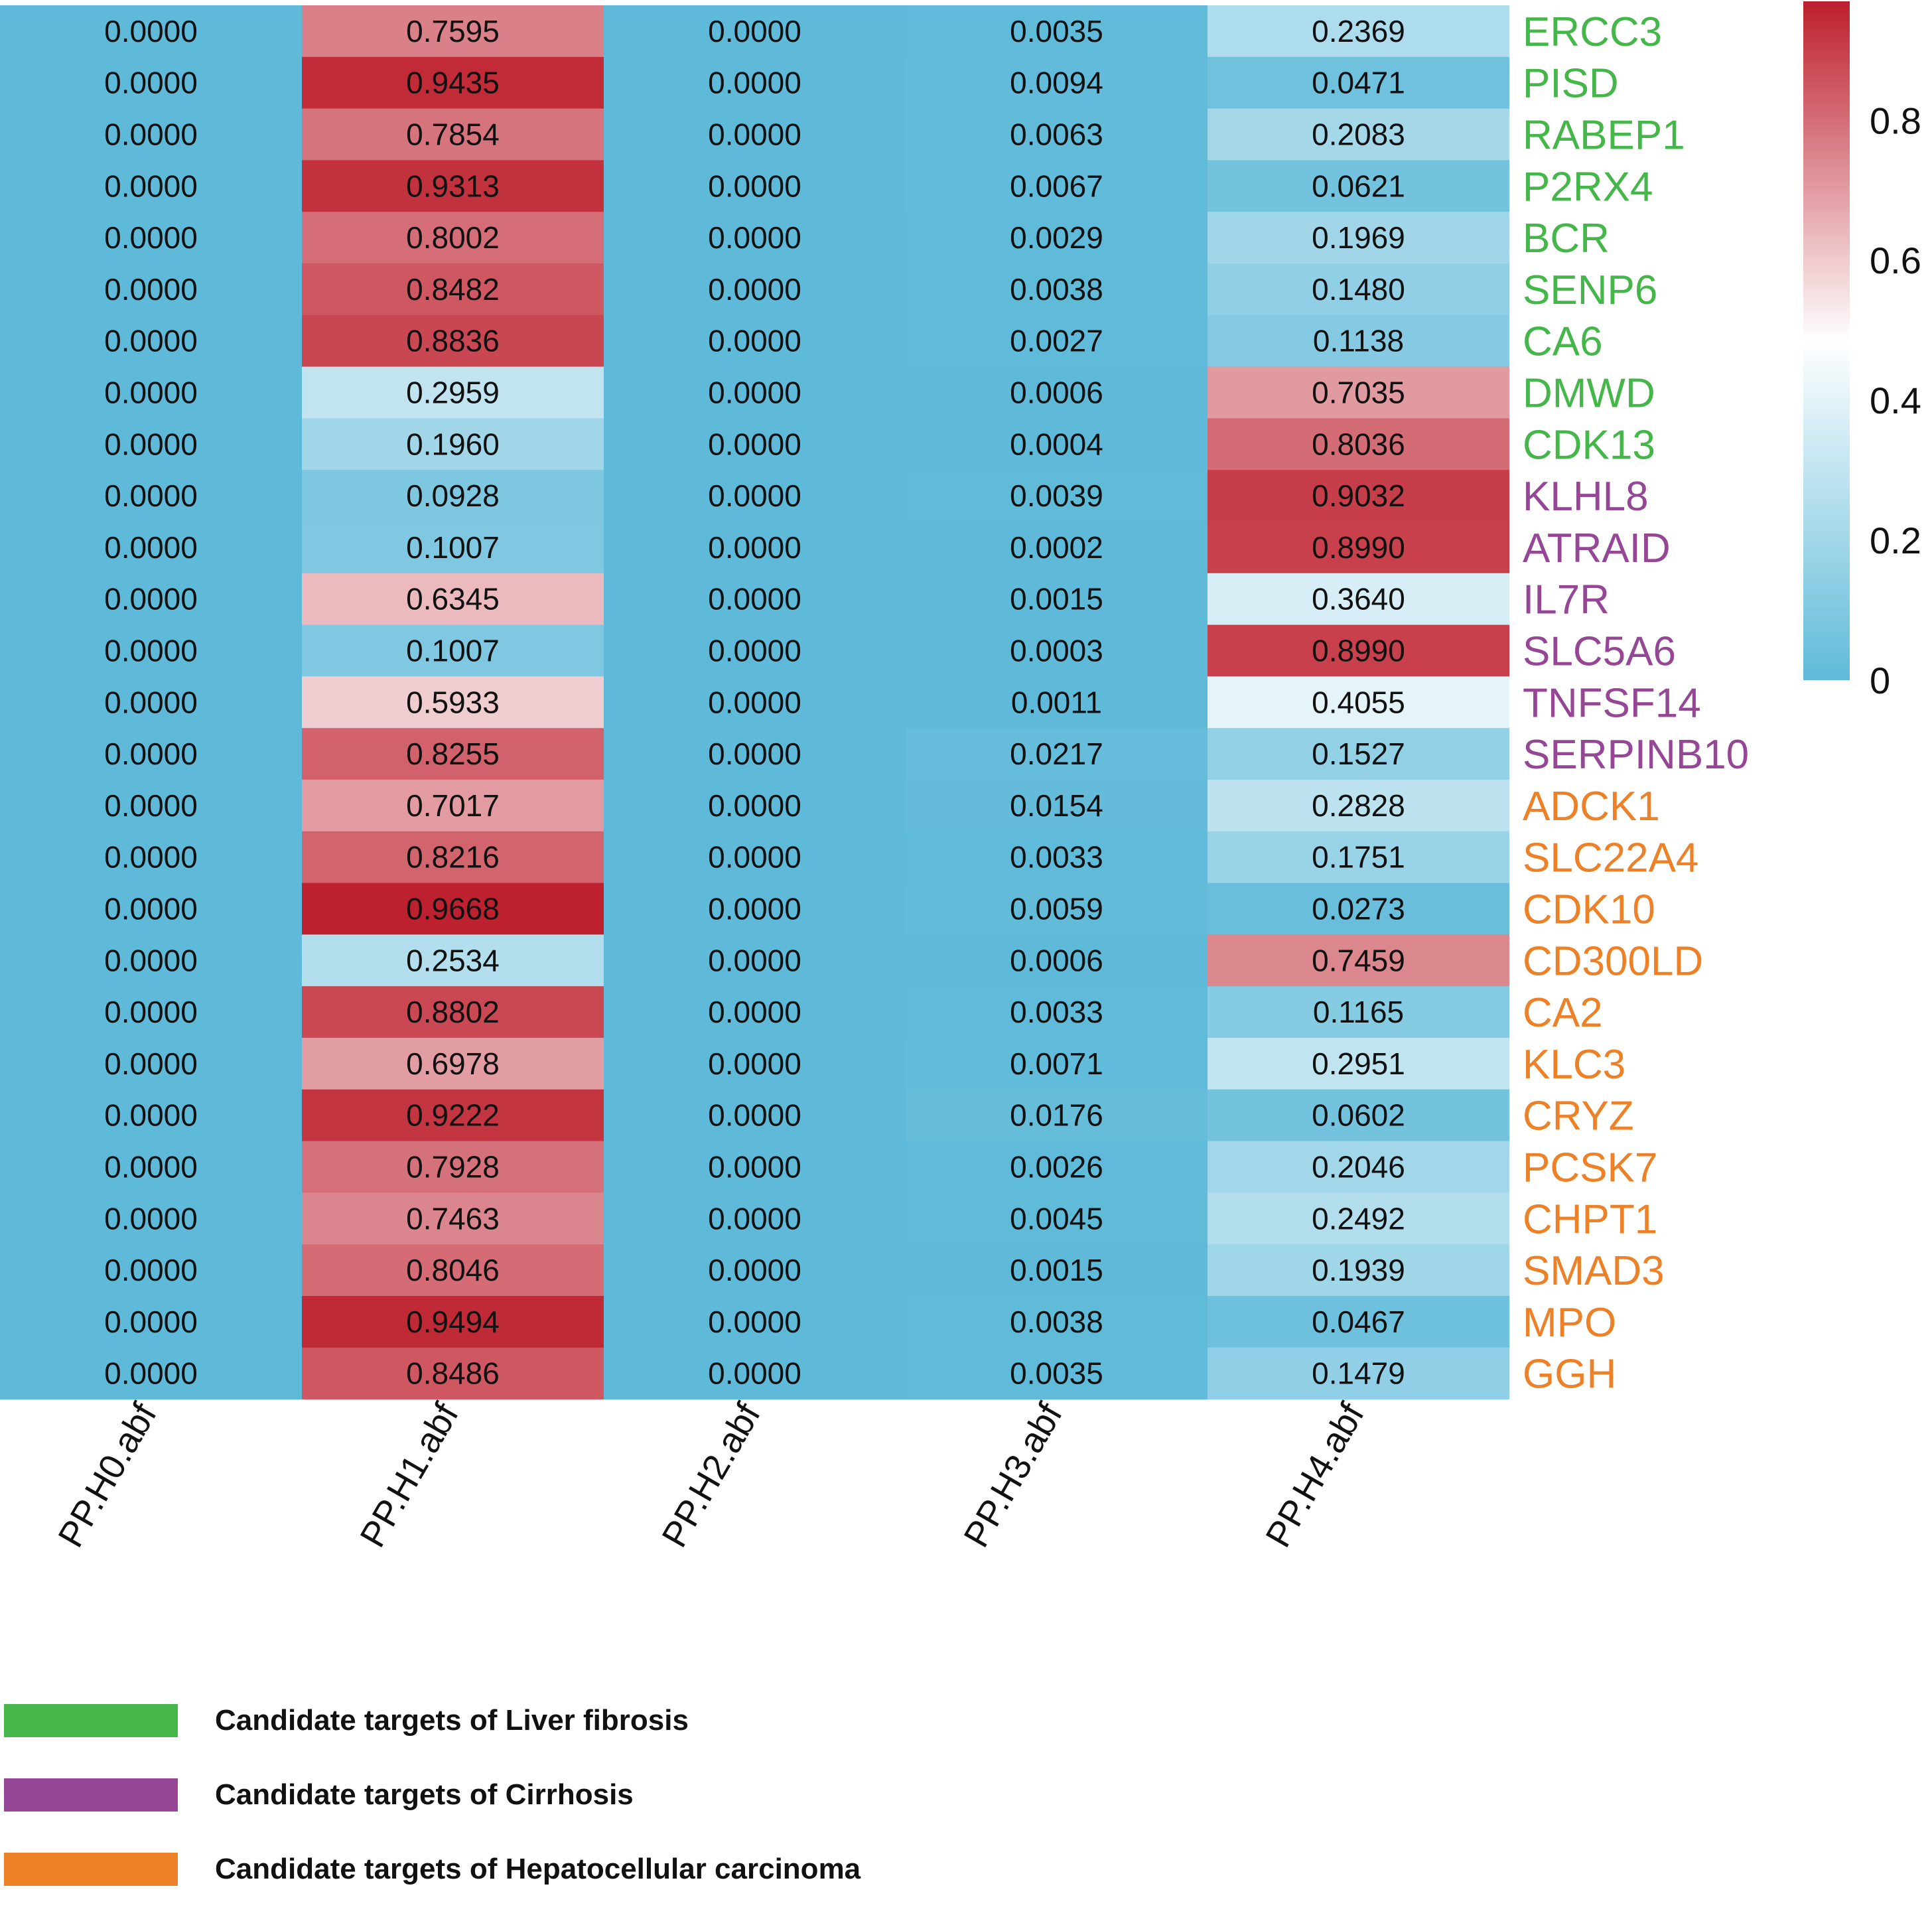  Describe the element at coordinates (453, 857) in the screenshot. I see `cell-value-label: 0.8216` at that location.